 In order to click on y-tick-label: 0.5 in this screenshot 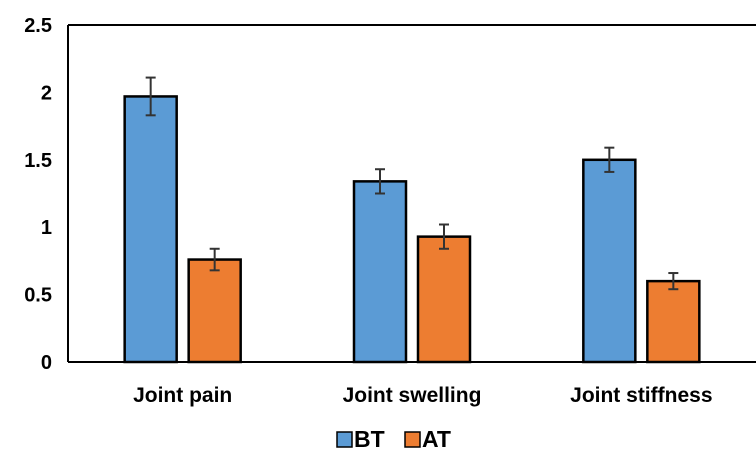, I will do `click(38, 296)`.